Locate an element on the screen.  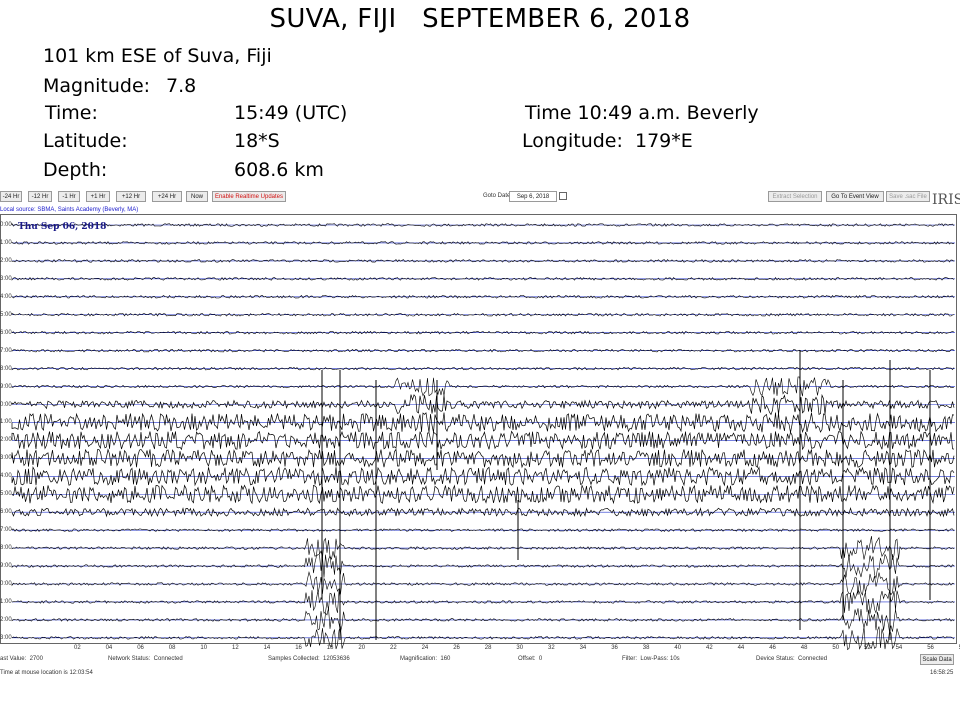
hour-label: 6:00 is located at coordinates (6, 332).